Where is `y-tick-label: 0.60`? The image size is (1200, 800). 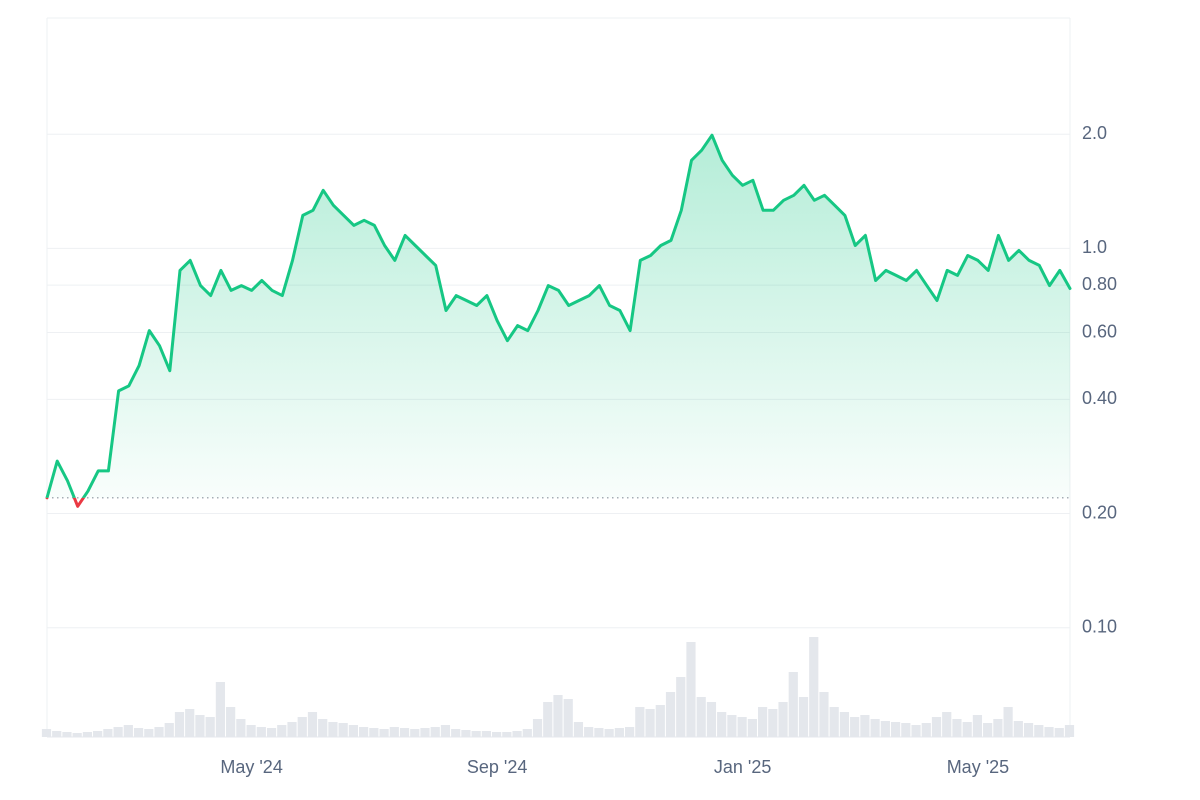
y-tick-label: 0.60 is located at coordinates (1099, 331).